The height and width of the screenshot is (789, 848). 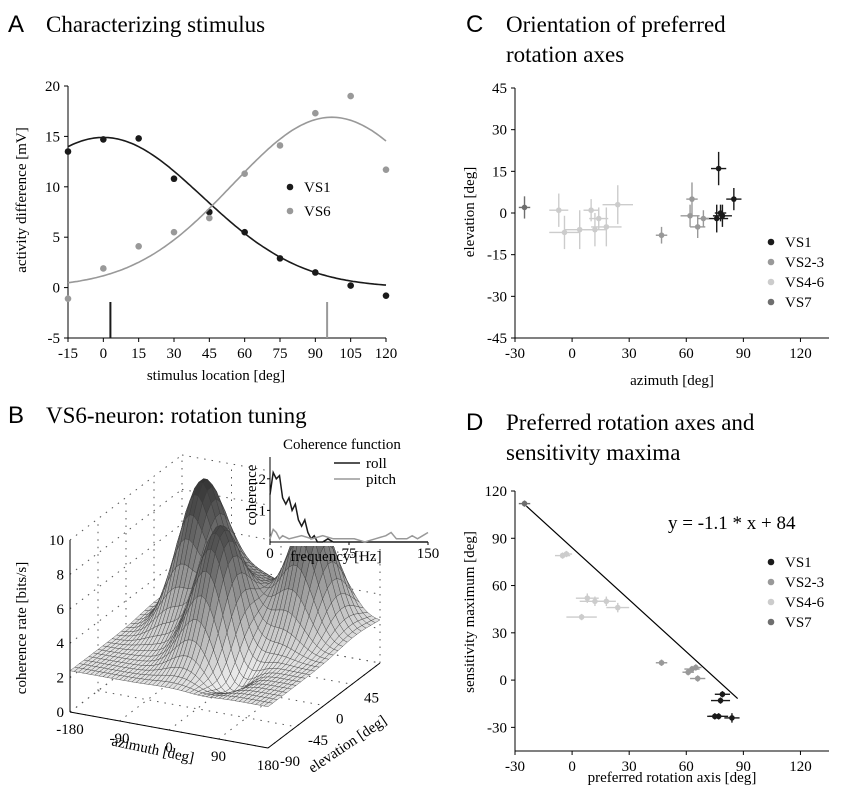 I want to click on c-y-tick-label: -30, so click(x=497, y=297).